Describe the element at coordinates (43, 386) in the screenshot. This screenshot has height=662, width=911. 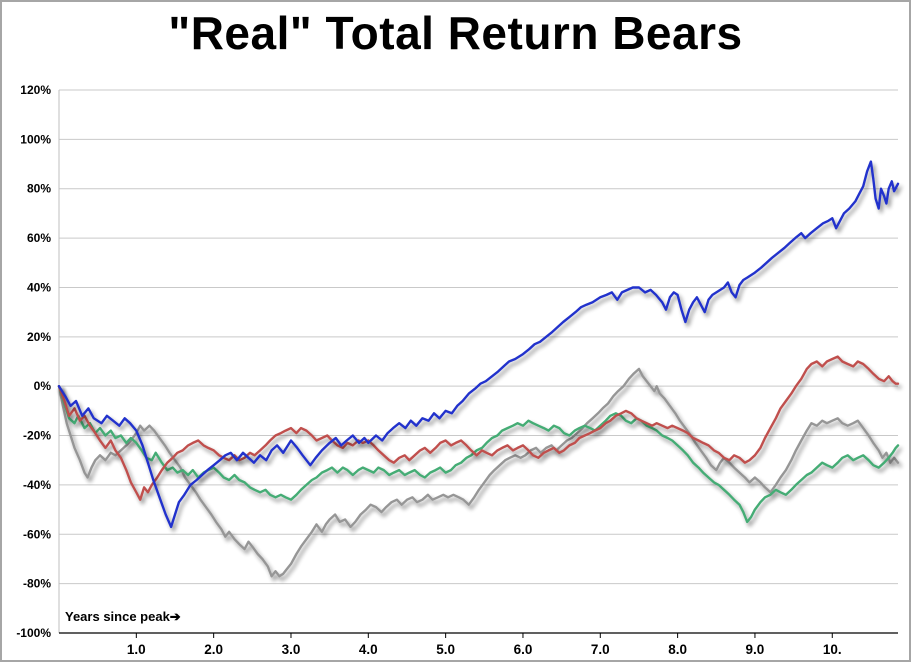
I see `y-tick-label: 0%` at that location.